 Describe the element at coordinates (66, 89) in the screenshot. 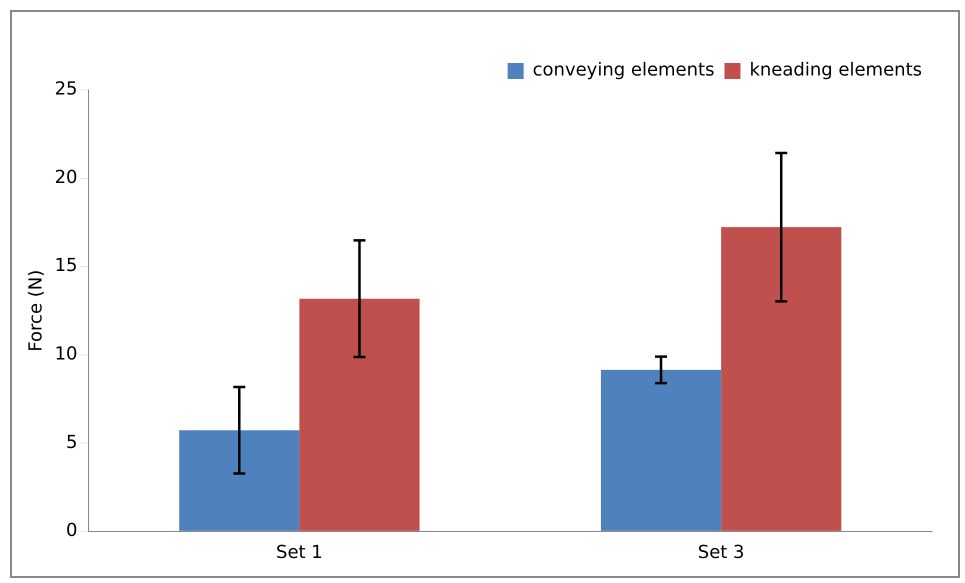

I see `y-tick-label: 25` at that location.